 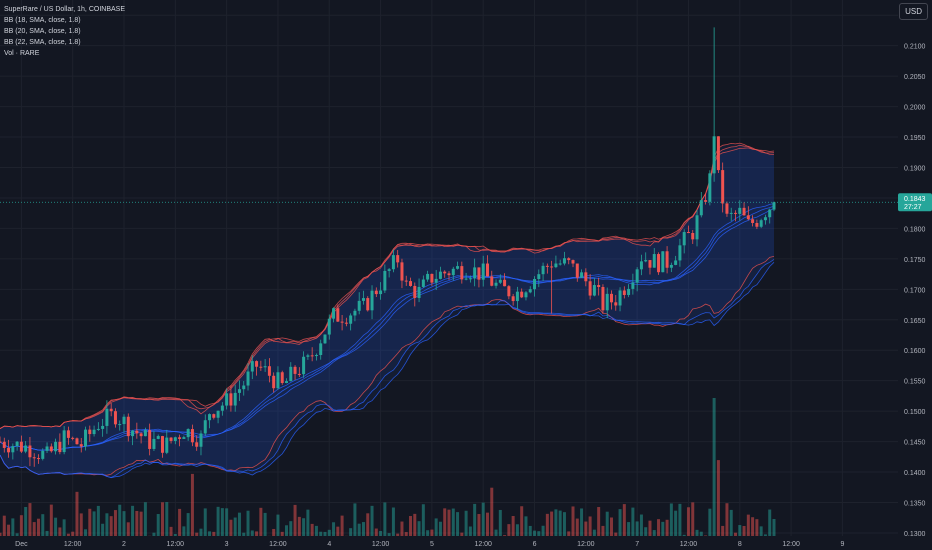 What do you see at coordinates (42, 20) in the screenshot?
I see `bb-18-legend: BB (18, SMA, close, 1.8)` at bounding box center [42, 20].